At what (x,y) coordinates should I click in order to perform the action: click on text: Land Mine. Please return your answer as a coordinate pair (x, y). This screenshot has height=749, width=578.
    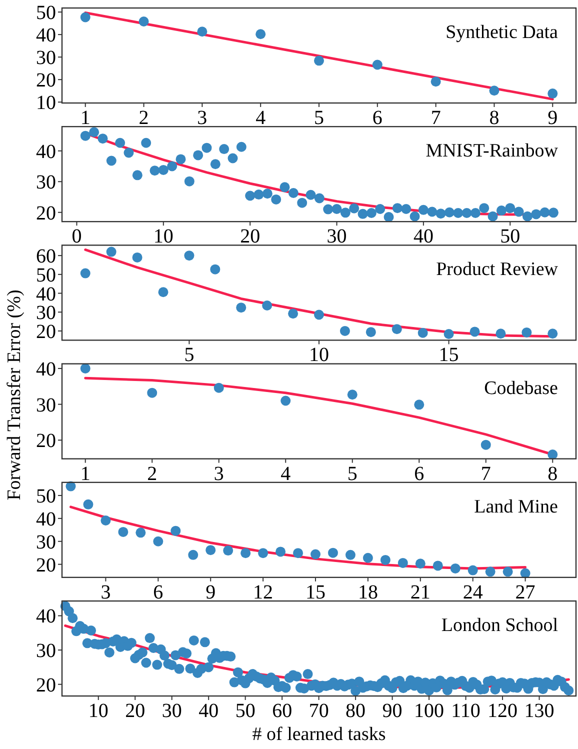
    Looking at the image, I should click on (516, 507).